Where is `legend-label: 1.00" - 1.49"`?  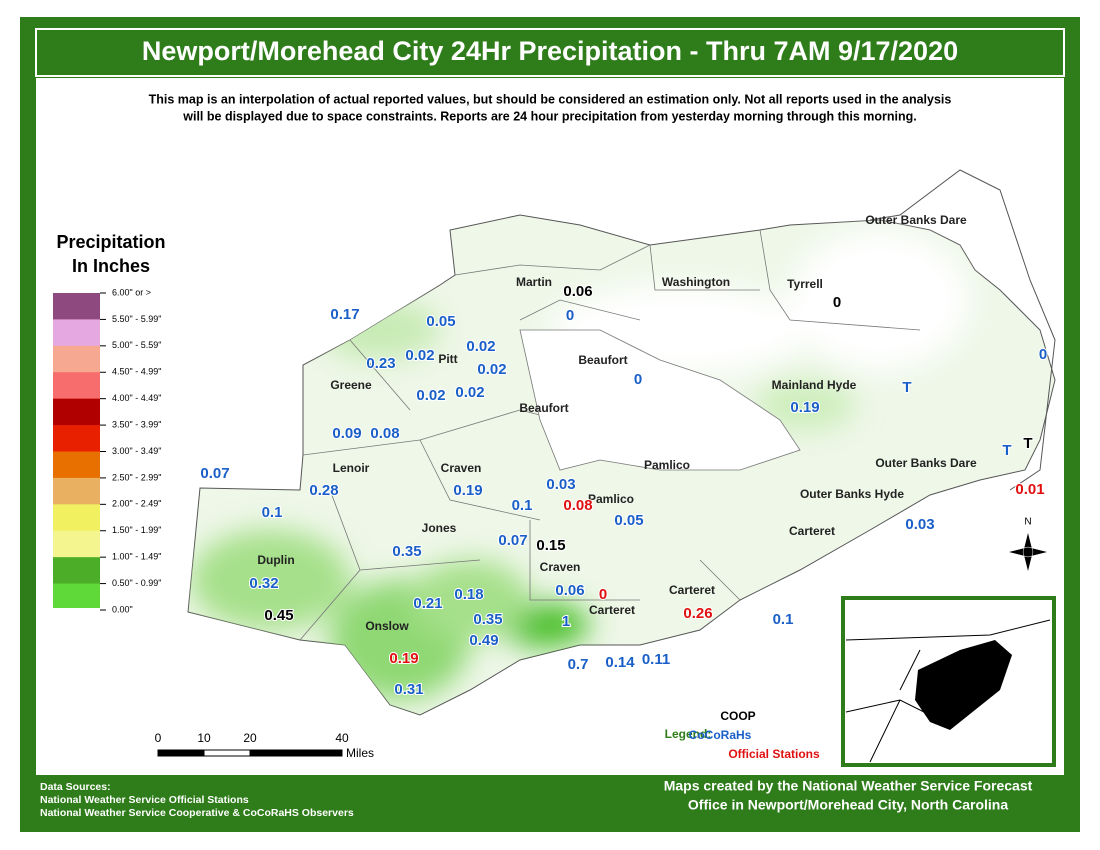 legend-label: 1.00" - 1.49" is located at coordinates (136, 557).